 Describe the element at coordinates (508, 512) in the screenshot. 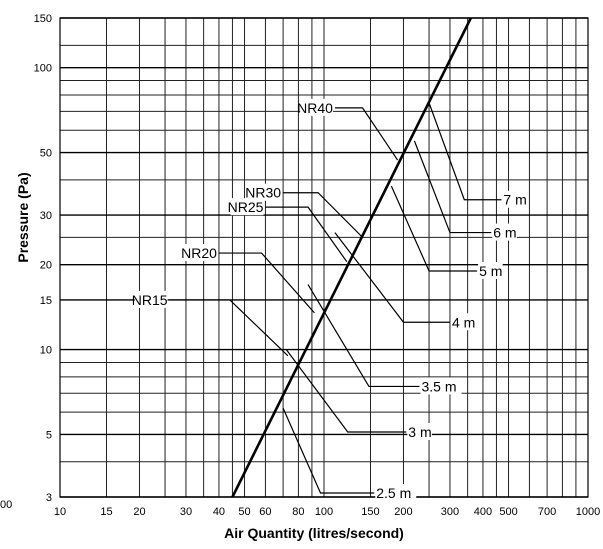

I see `x-tick-label: 500` at that location.